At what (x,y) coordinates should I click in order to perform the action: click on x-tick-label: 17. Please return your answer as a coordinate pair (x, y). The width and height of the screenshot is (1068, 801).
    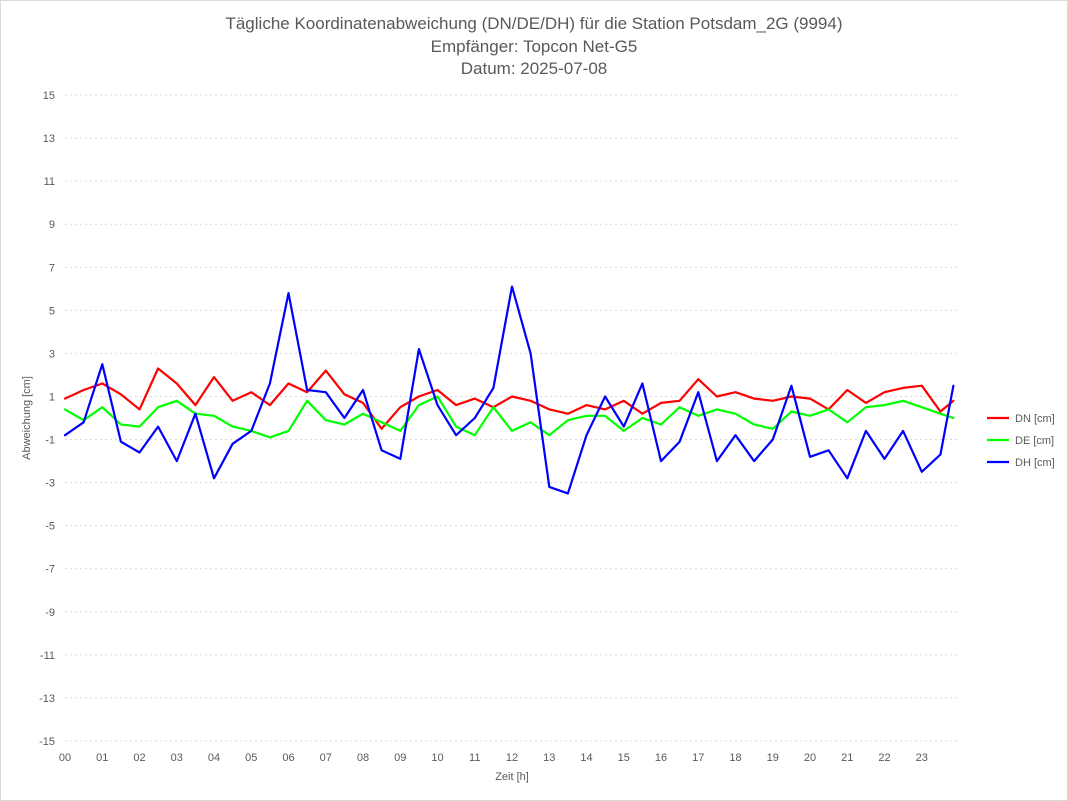
    Looking at the image, I should click on (698, 758).